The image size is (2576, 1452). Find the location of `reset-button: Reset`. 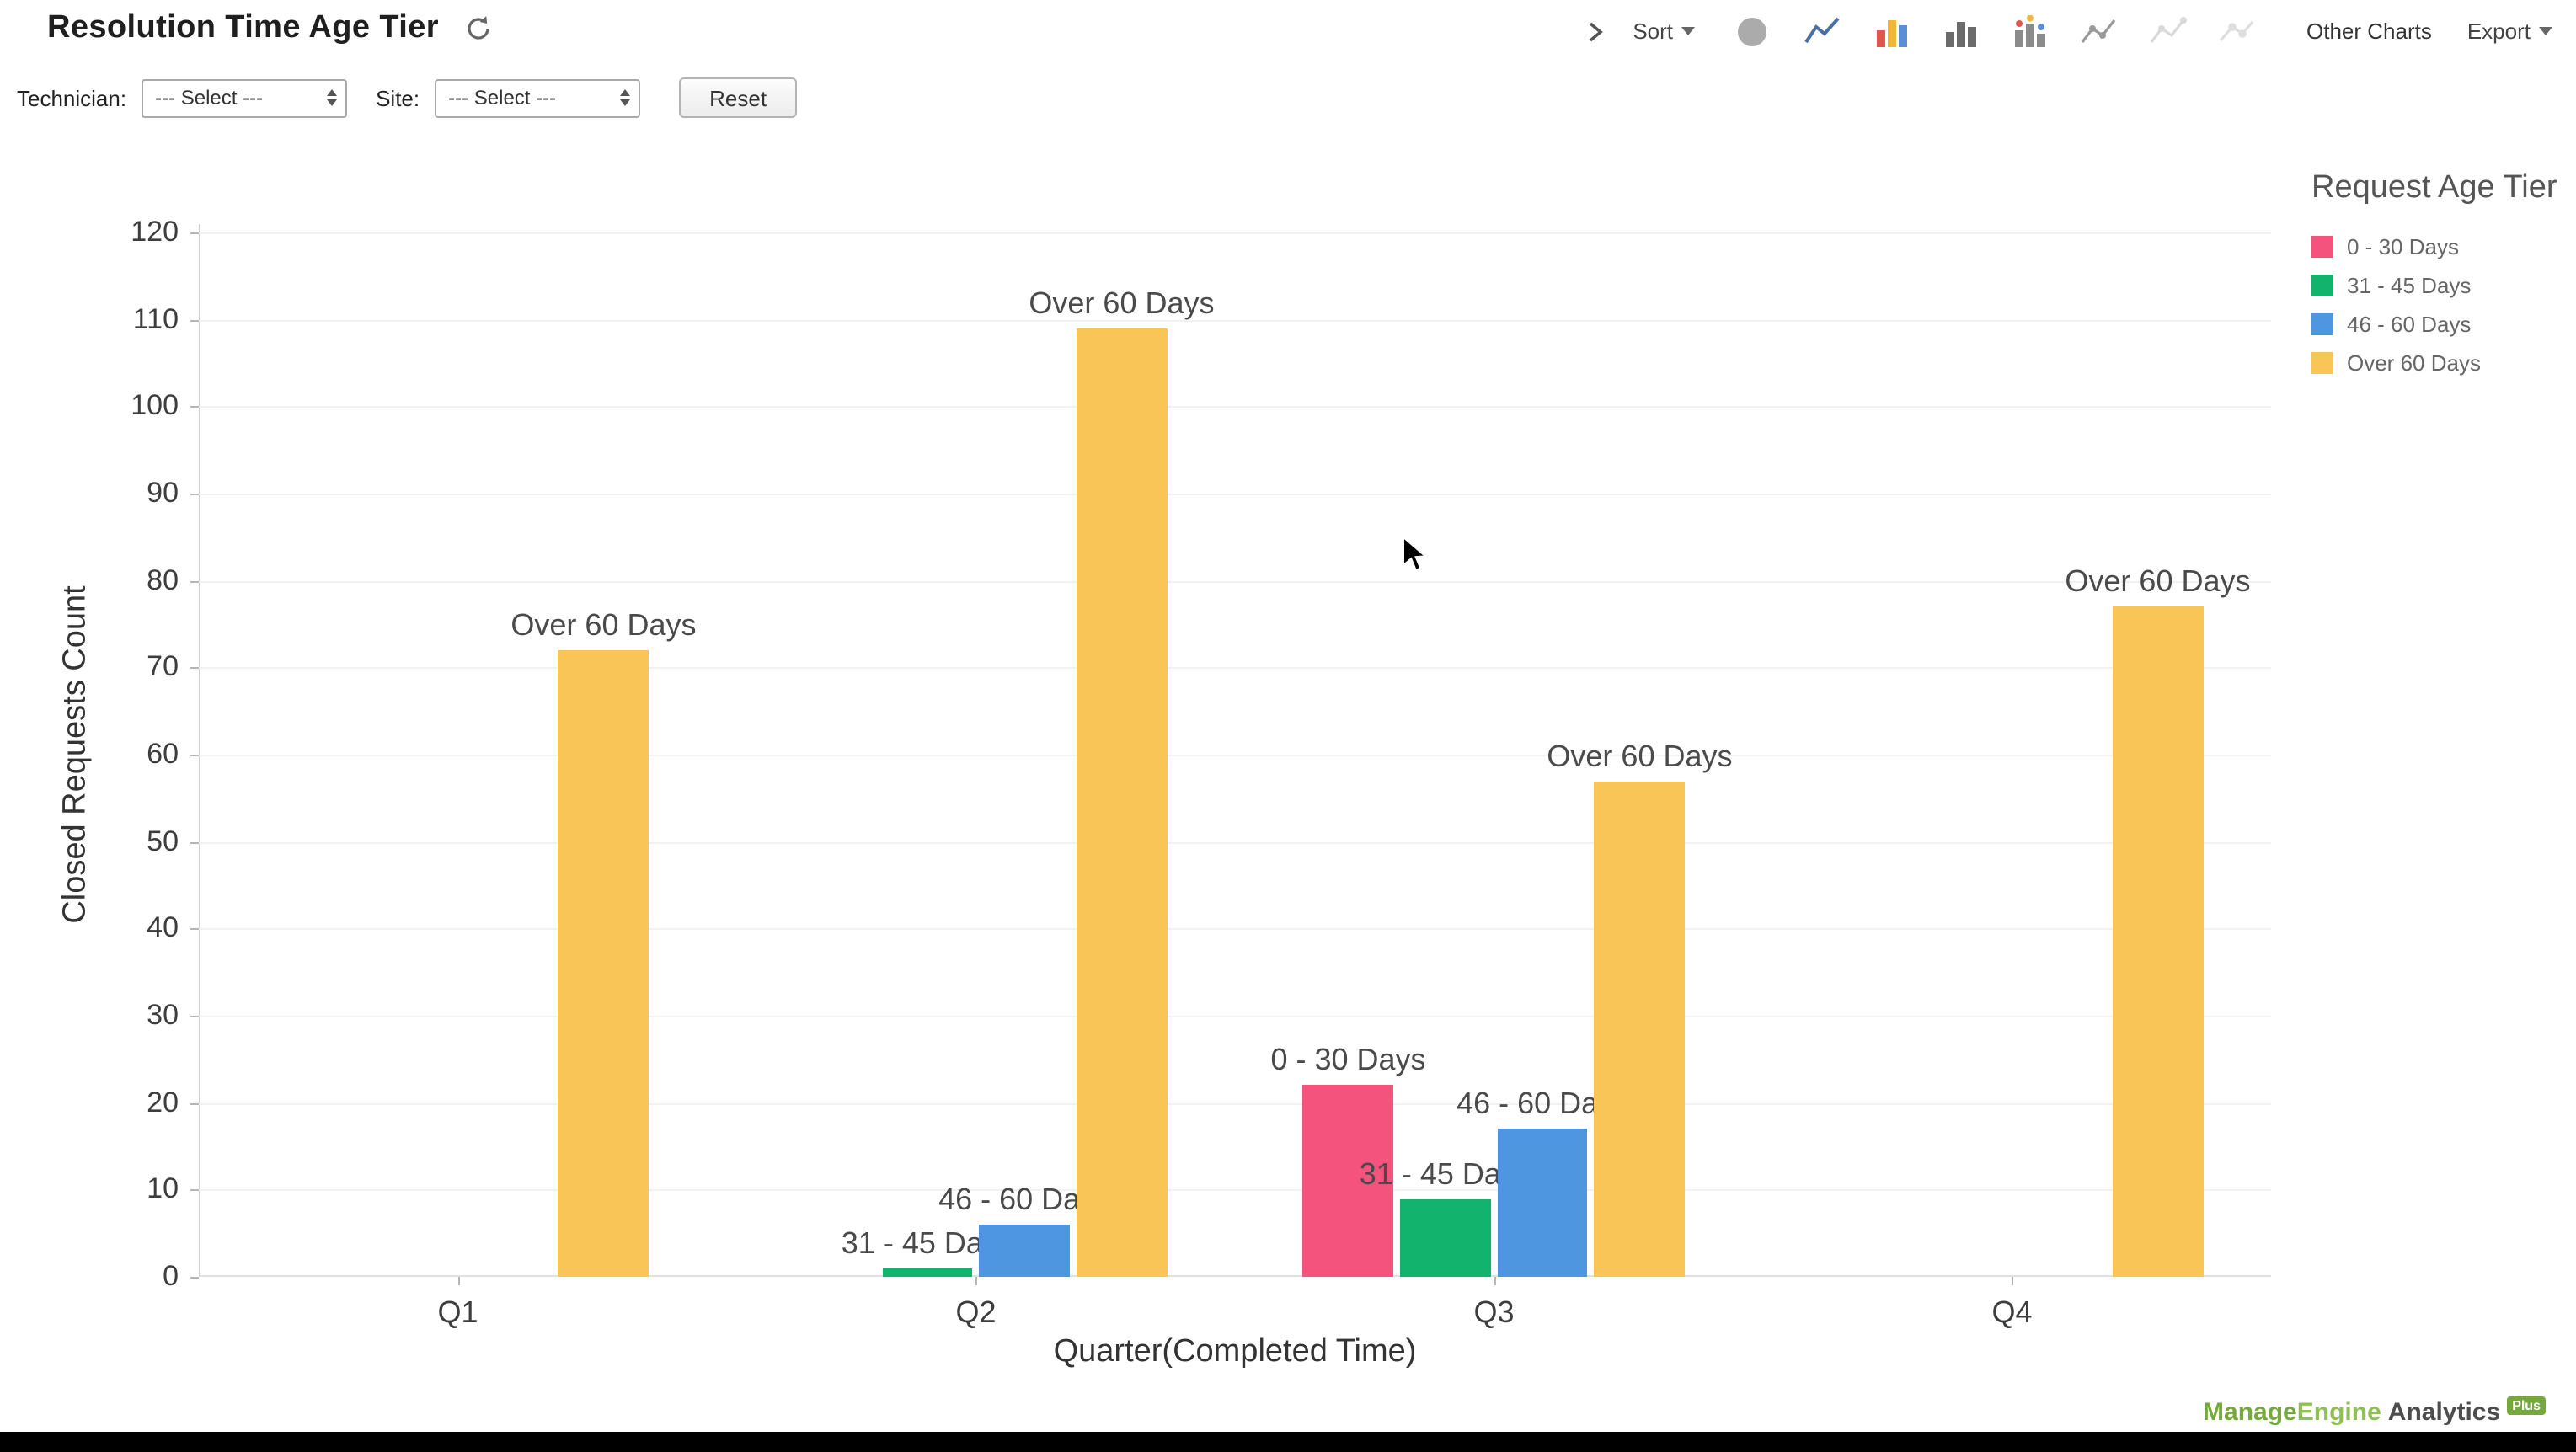

reset-button: Reset is located at coordinates (738, 97).